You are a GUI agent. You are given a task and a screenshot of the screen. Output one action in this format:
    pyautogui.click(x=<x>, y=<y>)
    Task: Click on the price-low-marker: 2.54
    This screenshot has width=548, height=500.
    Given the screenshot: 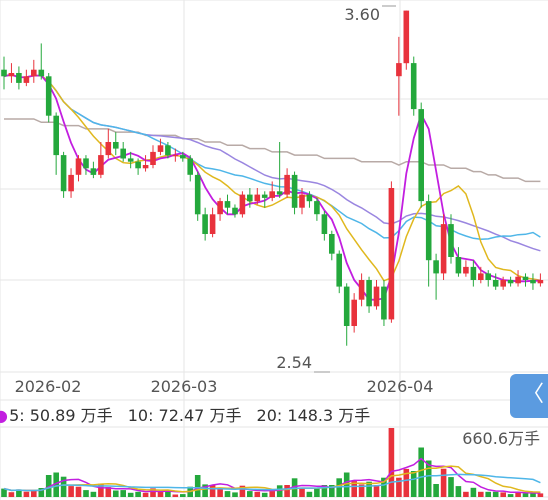 What is the action you would take?
    pyautogui.click(x=303, y=363)
    